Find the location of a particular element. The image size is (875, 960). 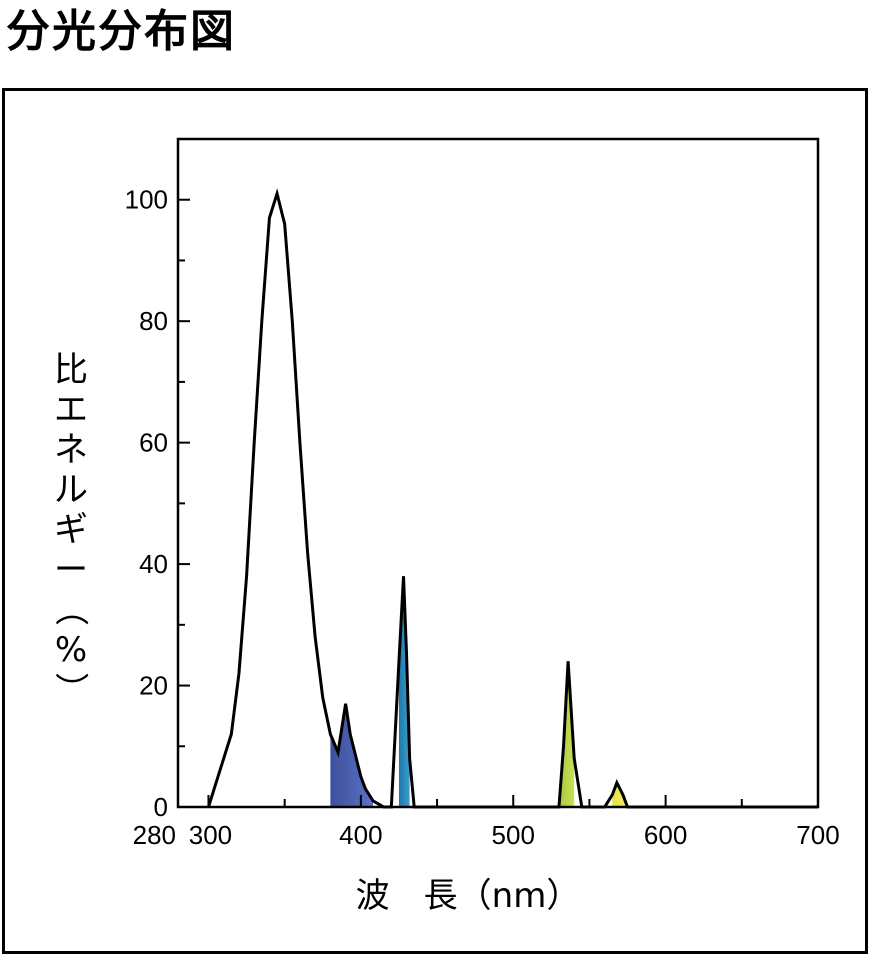

y-axis-title-char: ネ is located at coordinates (71, 450).